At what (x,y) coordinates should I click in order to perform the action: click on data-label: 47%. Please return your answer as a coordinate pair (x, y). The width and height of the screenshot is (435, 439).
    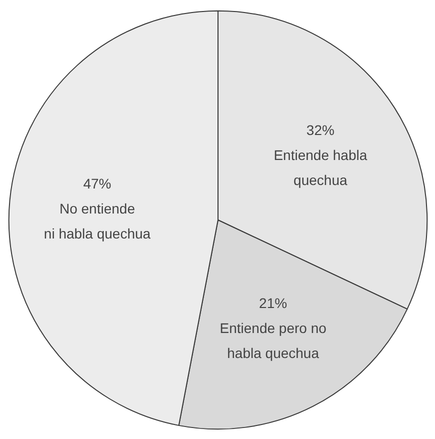
    Looking at the image, I should click on (97, 184).